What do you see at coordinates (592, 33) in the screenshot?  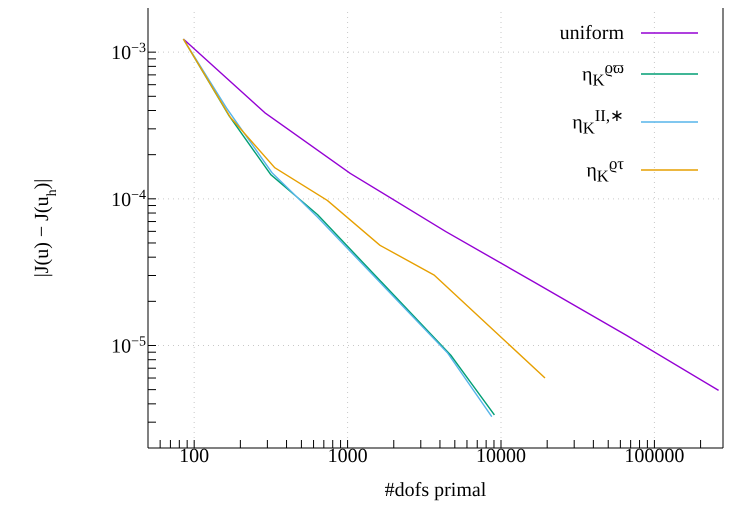 I see `legend-label: uniform` at bounding box center [592, 33].